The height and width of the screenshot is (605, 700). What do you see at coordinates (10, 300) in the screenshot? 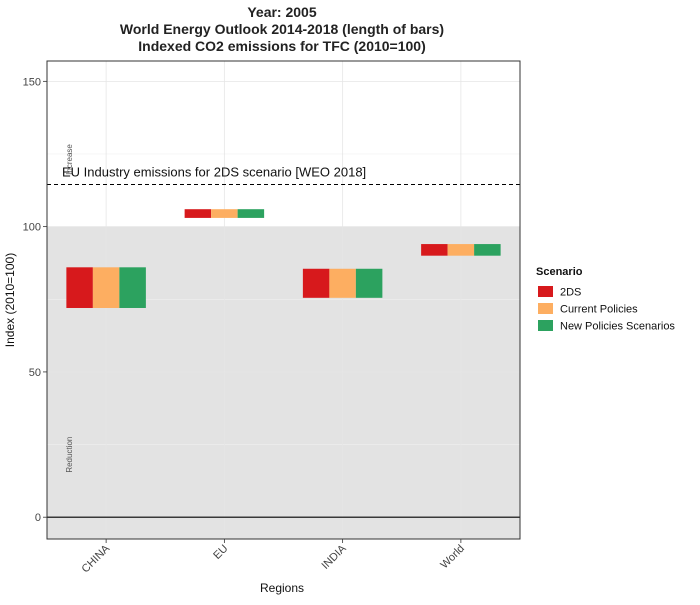
I see `y-axis-title: Index (2010=100)` at bounding box center [10, 300].